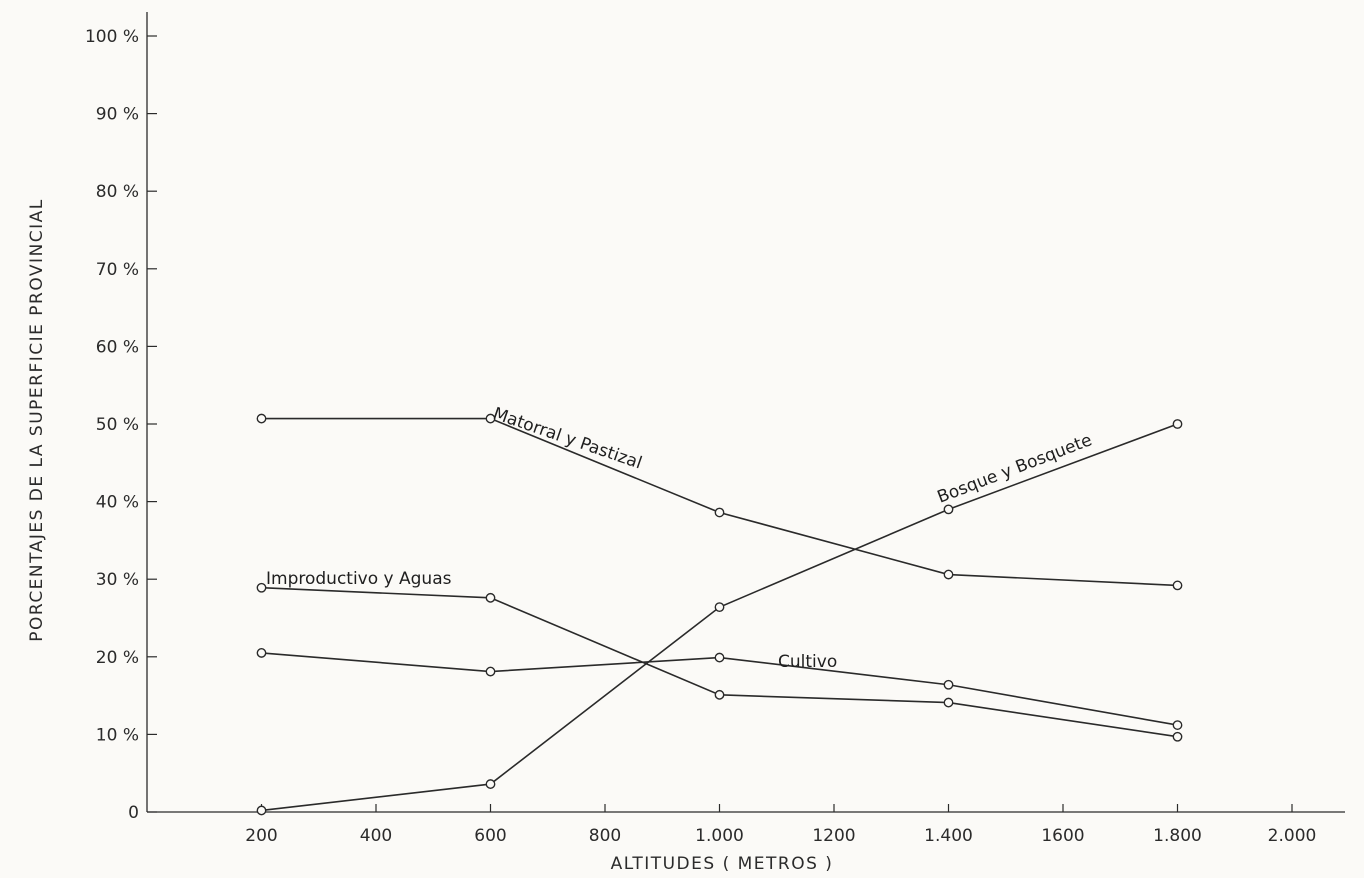  Describe the element at coordinates (117, 115) in the screenshot. I see `y-tick-label: 90 %` at that location.